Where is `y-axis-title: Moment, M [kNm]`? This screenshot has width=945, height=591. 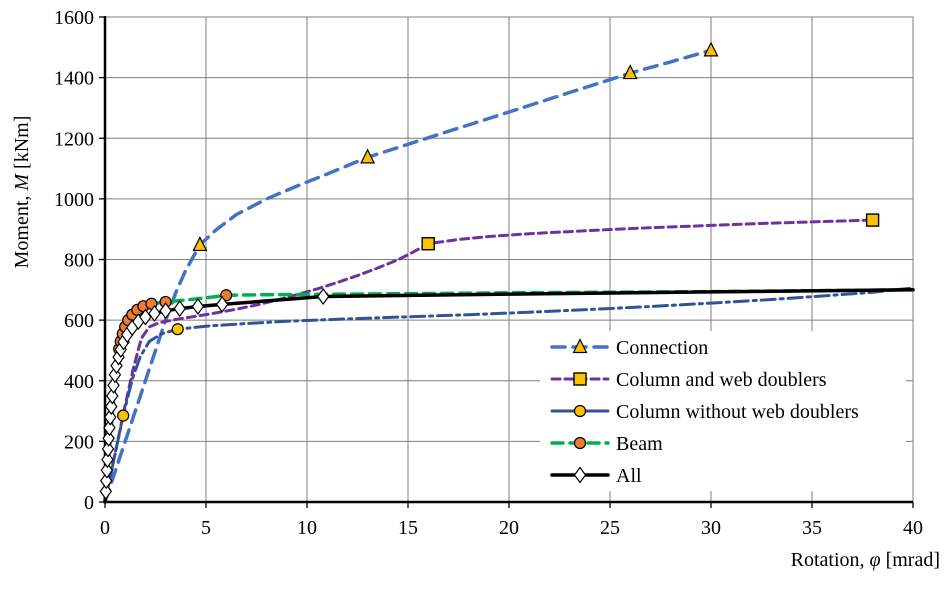 y-axis-title: Moment, M [kNm] is located at coordinates (22, 192).